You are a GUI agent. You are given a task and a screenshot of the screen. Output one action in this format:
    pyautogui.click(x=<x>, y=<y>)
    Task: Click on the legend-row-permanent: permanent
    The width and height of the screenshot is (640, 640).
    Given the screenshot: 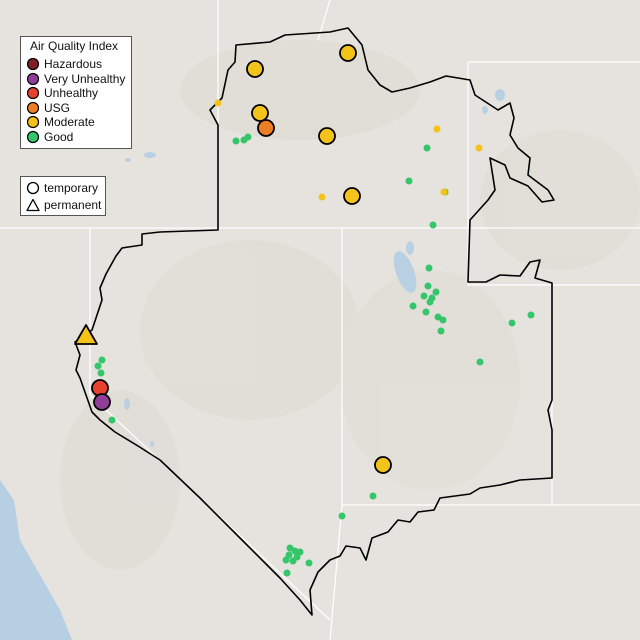 What is the action you would take?
    pyautogui.click(x=63, y=205)
    